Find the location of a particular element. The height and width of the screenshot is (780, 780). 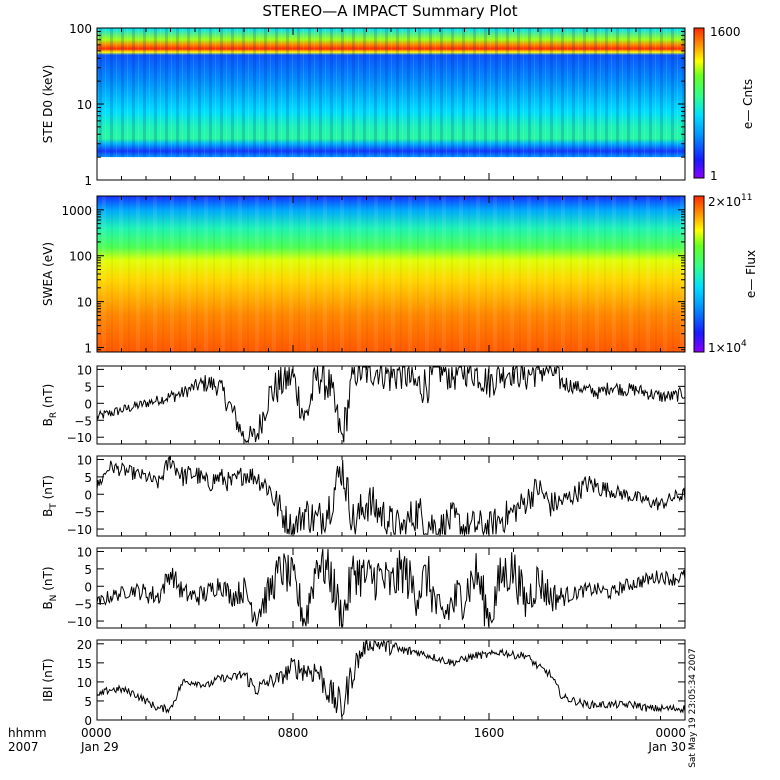

bn-ylabel-unit: (nT) is located at coordinates (48, 580).